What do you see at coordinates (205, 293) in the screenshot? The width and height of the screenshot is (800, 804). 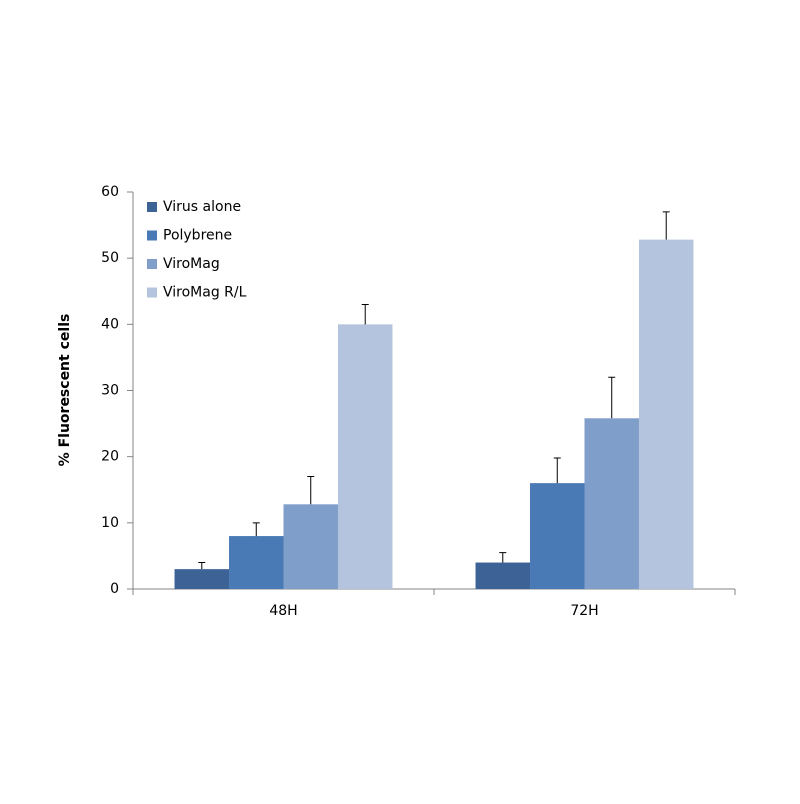 I see `legend-label: ViroMag R/L` at bounding box center [205, 293].